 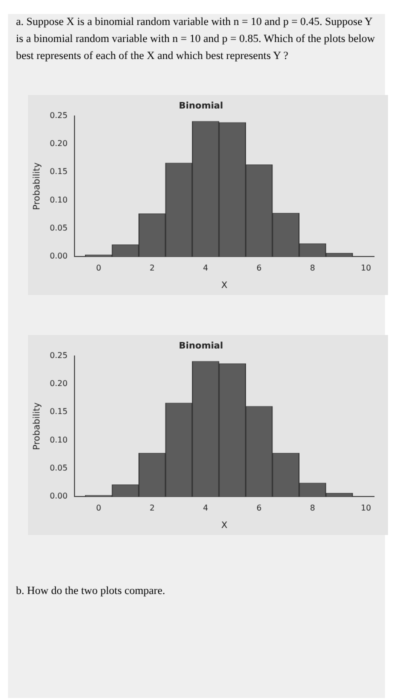 What do you see at coordinates (196, 39) in the screenshot?
I see `text: a. Suppose X is a binomial random variable with n = 10 and p = 0.45. Suppose Y is a binomial random variable with n = 10 and p = 0.85. Which of the plots below best represents of each of the X and which best represents Y ?` at bounding box center [196, 39].